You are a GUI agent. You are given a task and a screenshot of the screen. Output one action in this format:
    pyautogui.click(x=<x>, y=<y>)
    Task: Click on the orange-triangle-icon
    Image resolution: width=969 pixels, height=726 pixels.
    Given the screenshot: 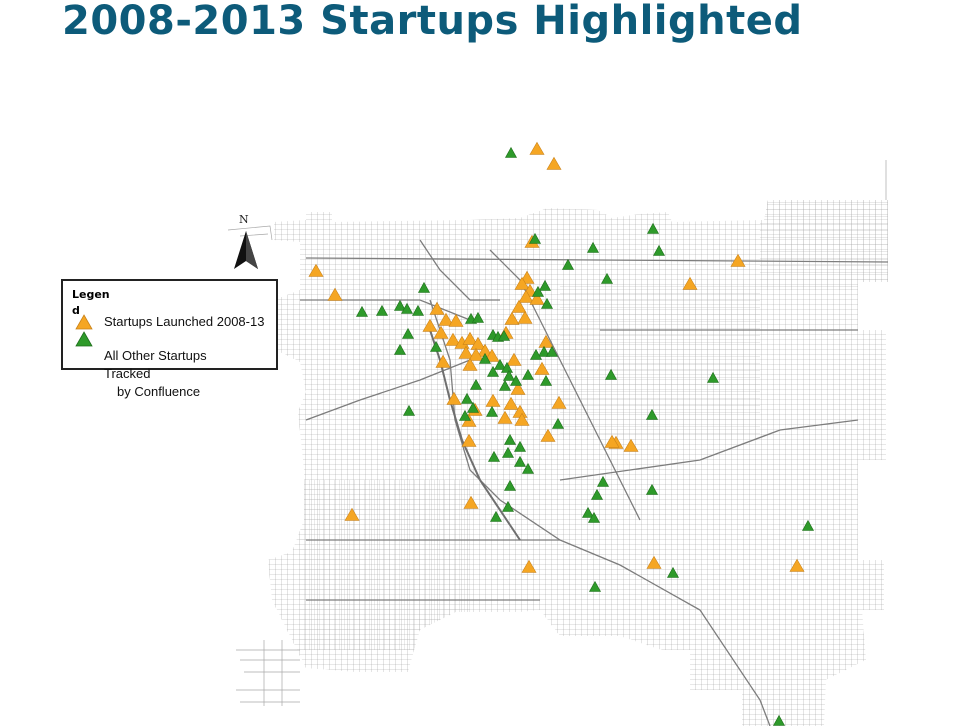 What is the action you would take?
    pyautogui.click(x=84, y=322)
    